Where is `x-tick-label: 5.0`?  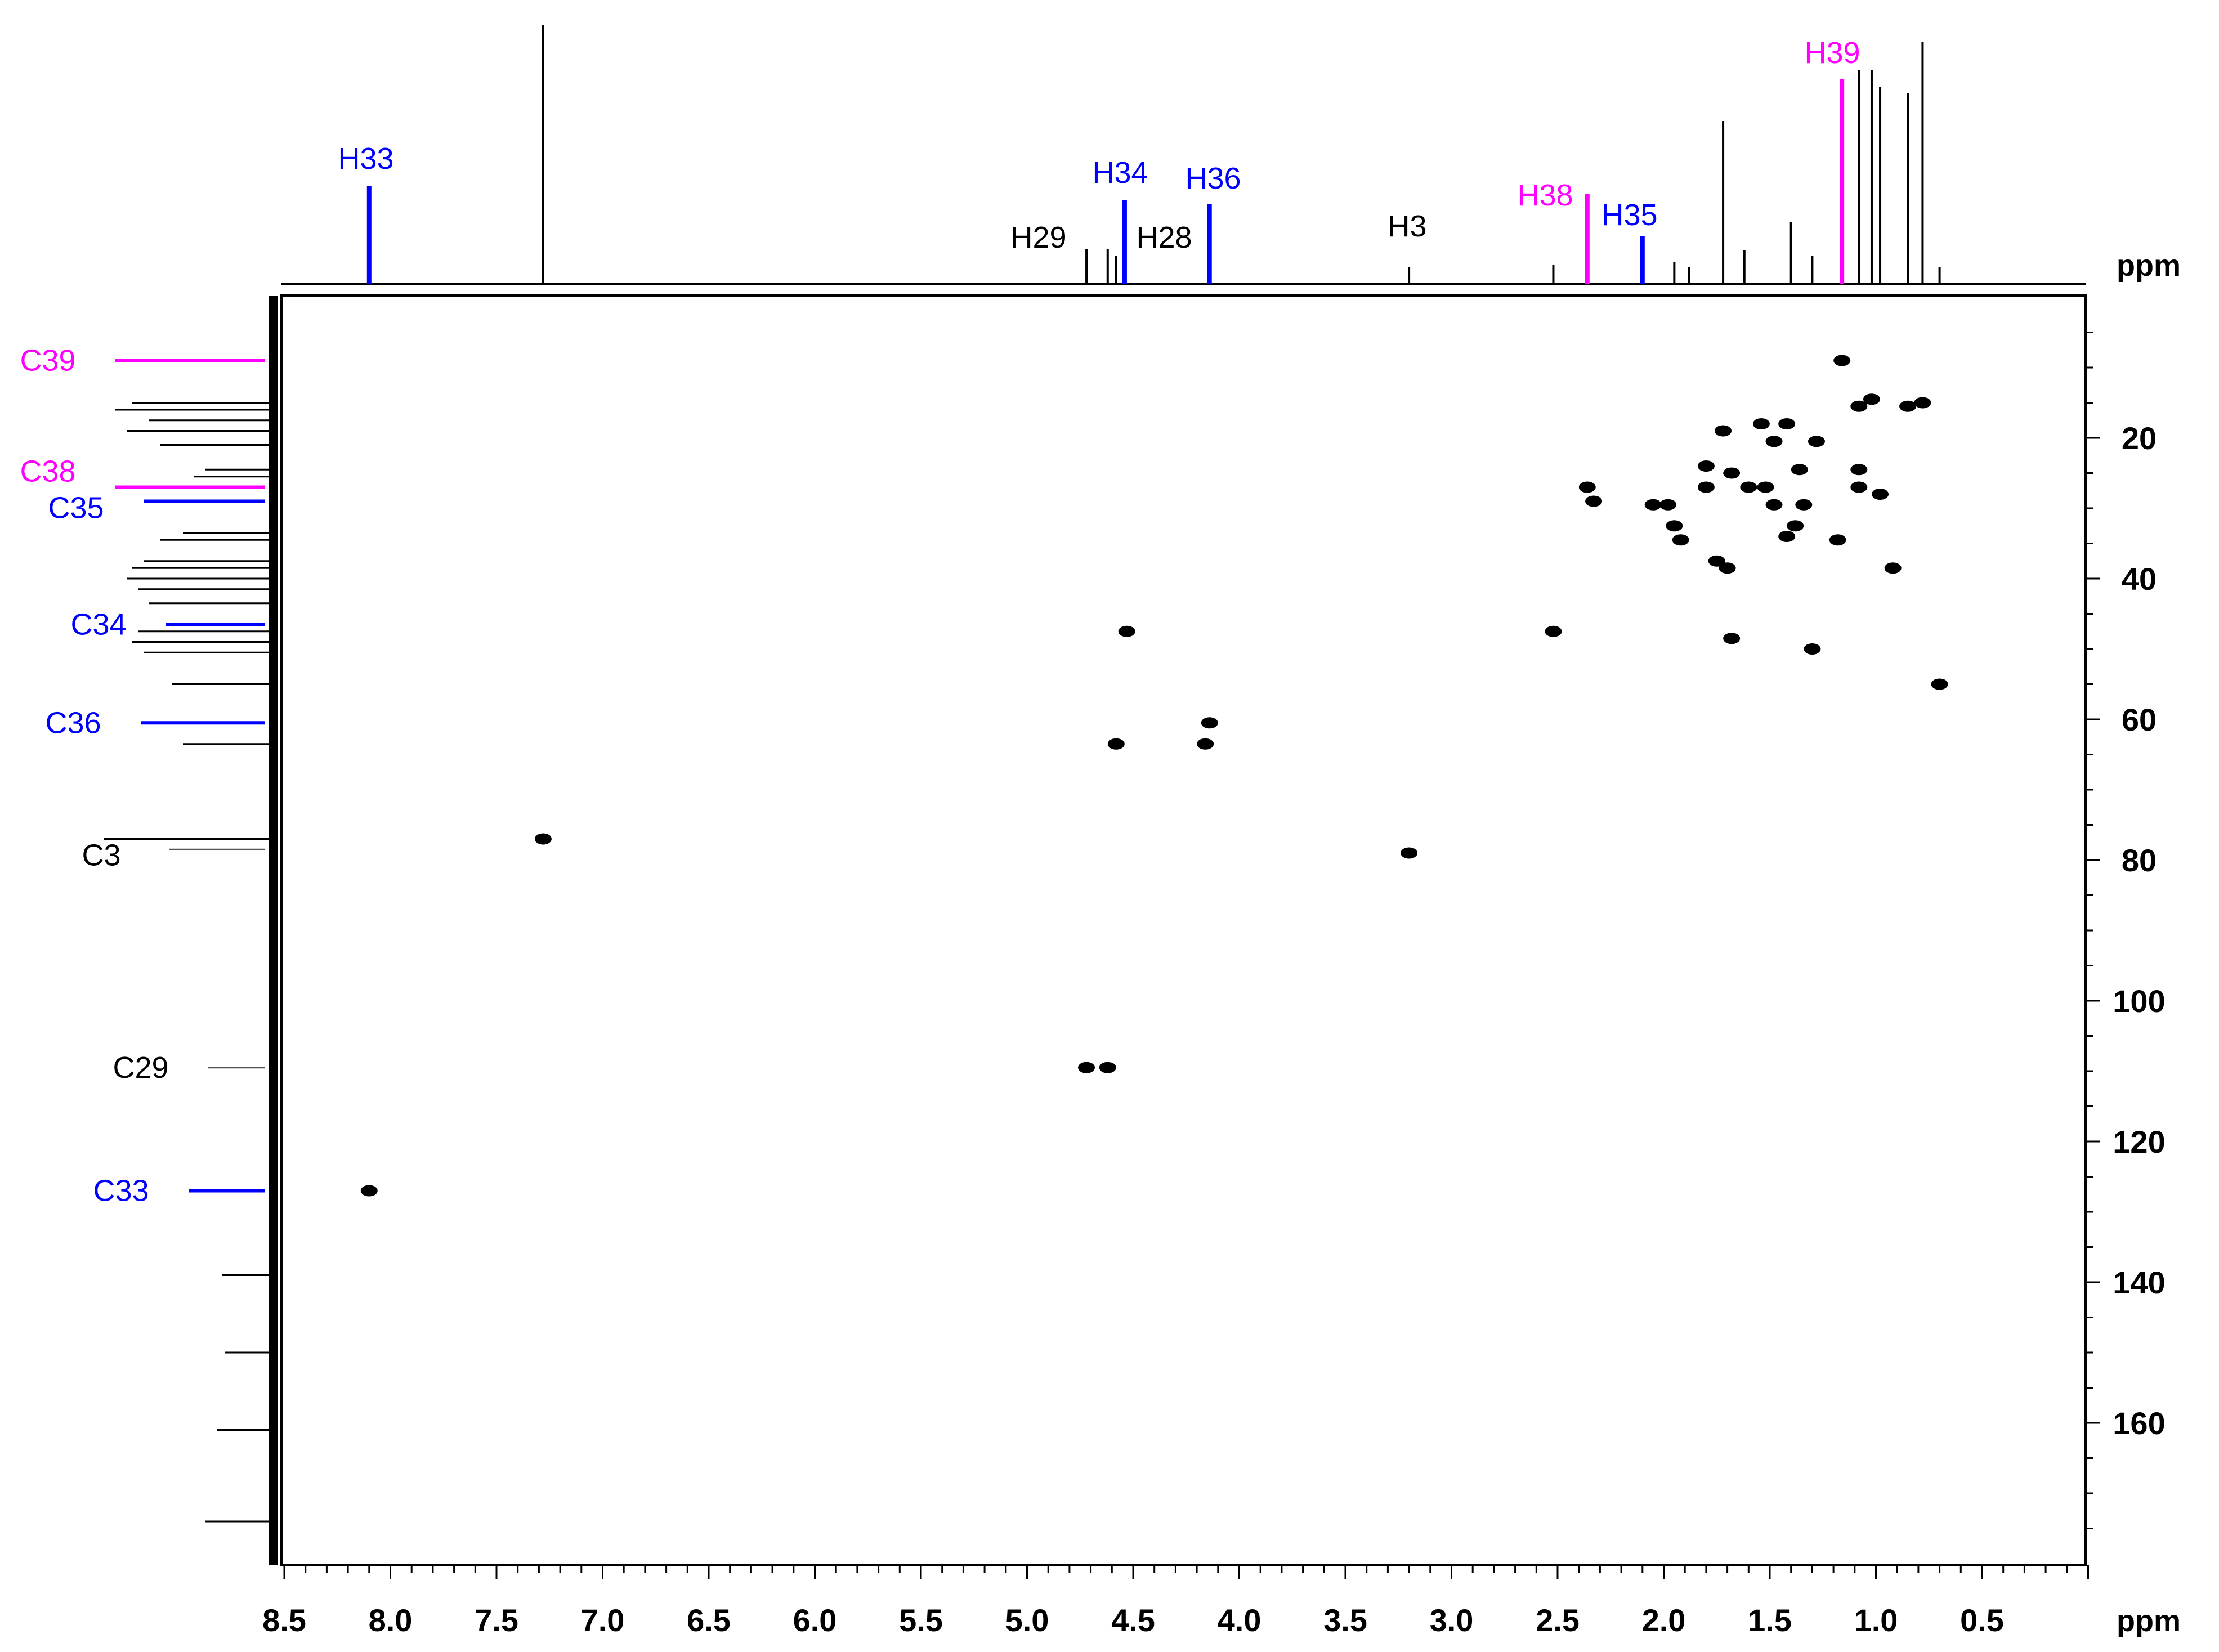 x-tick-label: 5.0 is located at coordinates (1027, 1620).